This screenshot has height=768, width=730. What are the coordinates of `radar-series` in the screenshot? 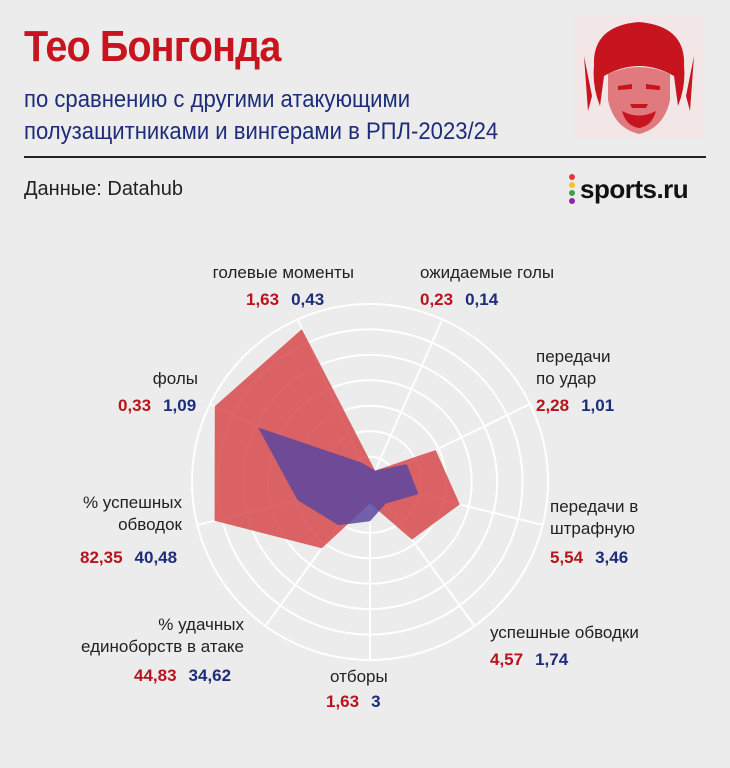 It's located at (337, 439).